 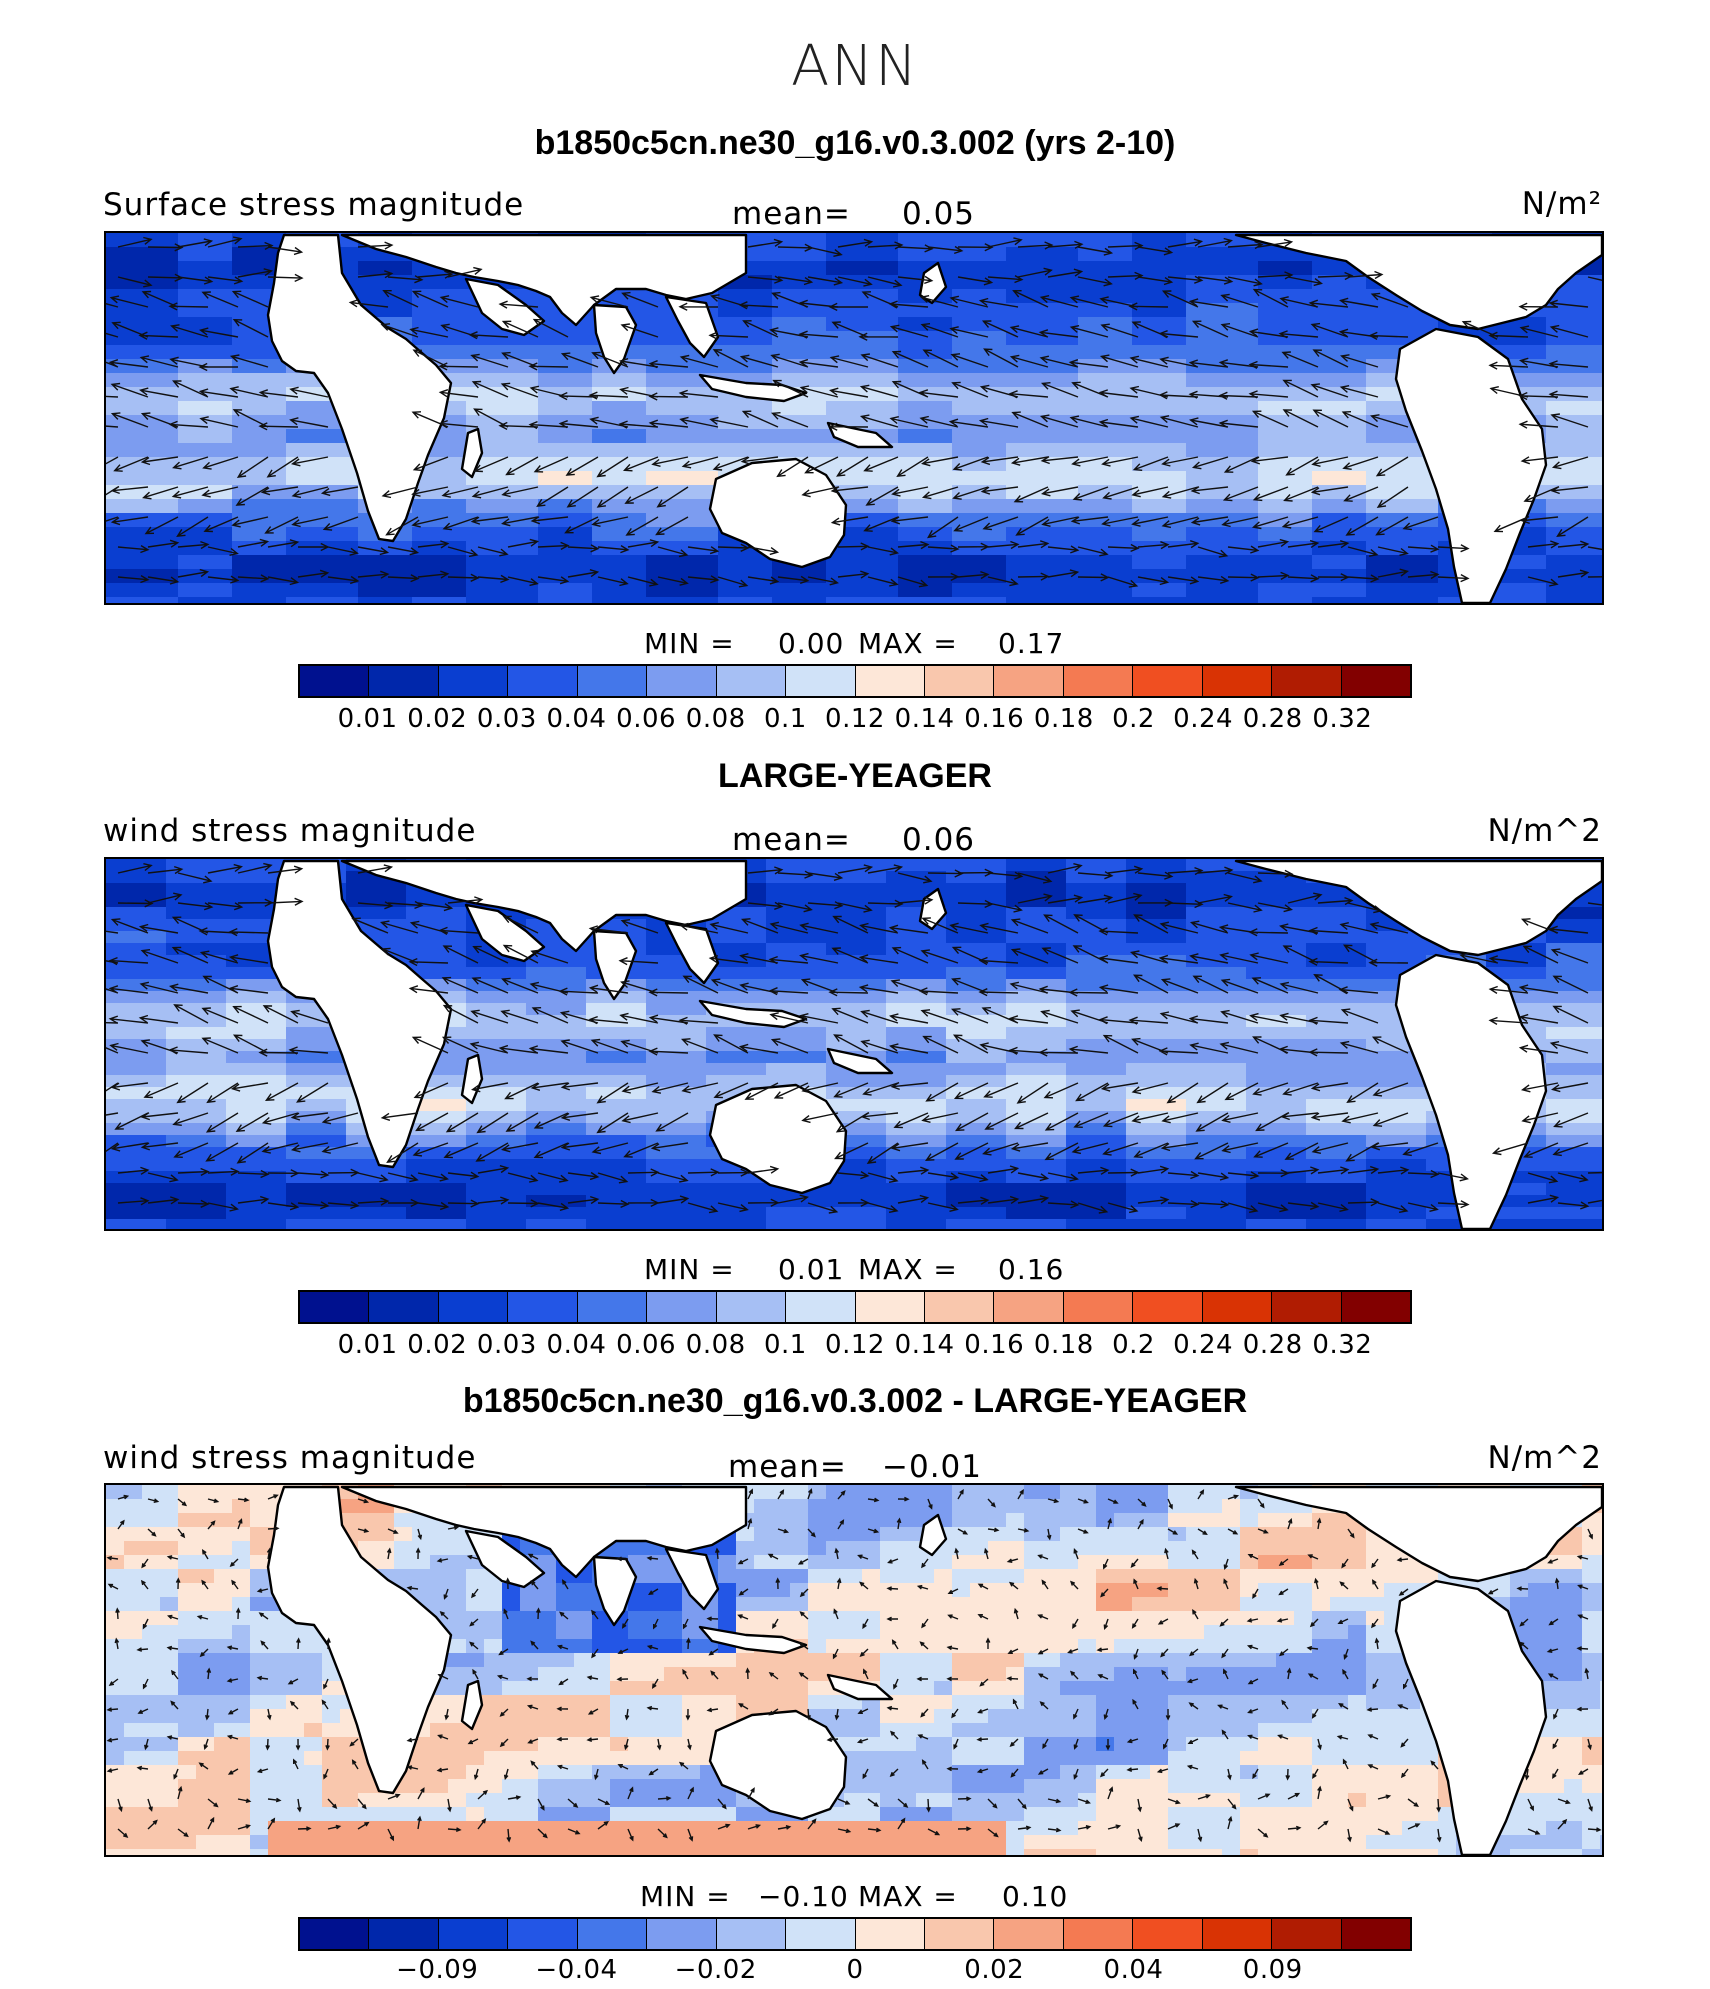 What do you see at coordinates (506, 719) in the screenshot?
I see `colorbar-tick-label: 0.03` at bounding box center [506, 719].